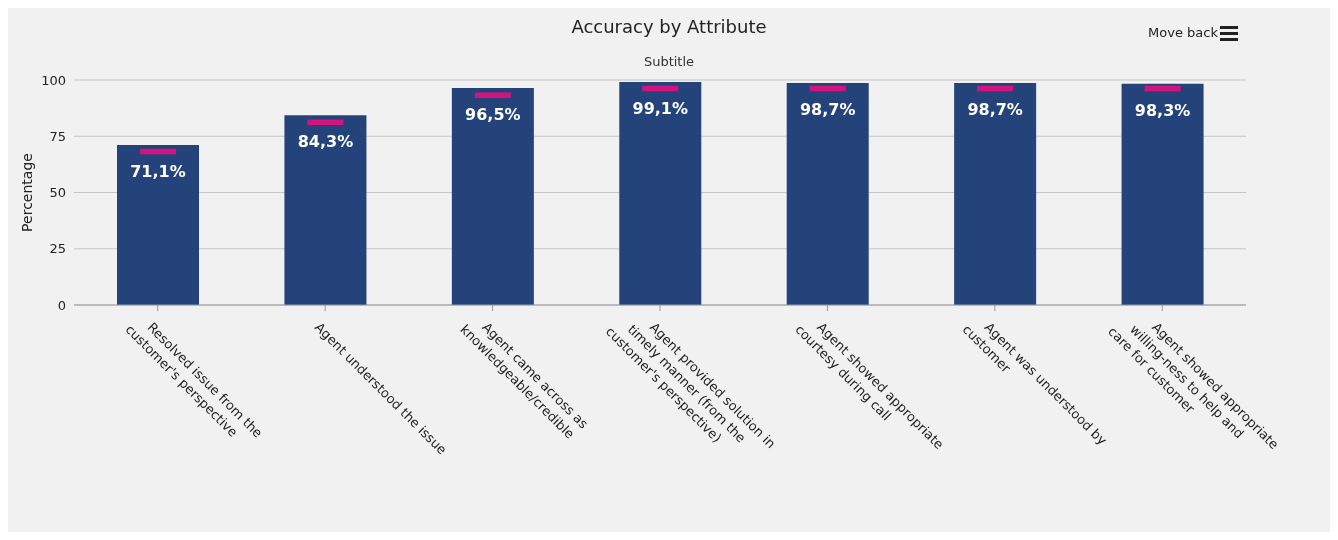 The width and height of the screenshot is (1338, 540). I want to click on y-tick-label: 25, so click(57, 249).